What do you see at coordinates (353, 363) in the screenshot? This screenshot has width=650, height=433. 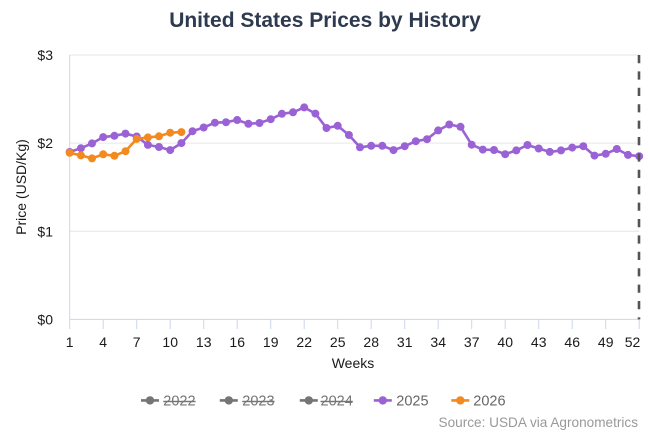 I see `svg-text: Weeks` at bounding box center [353, 363].